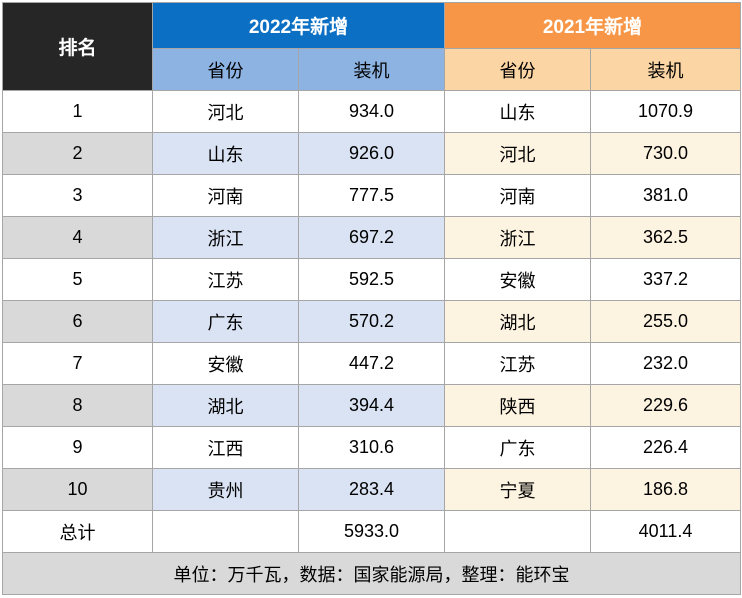 This screenshot has height=598, width=742. I want to click on header-row: 排名 2022年新增 2021年新增, so click(371, 46).